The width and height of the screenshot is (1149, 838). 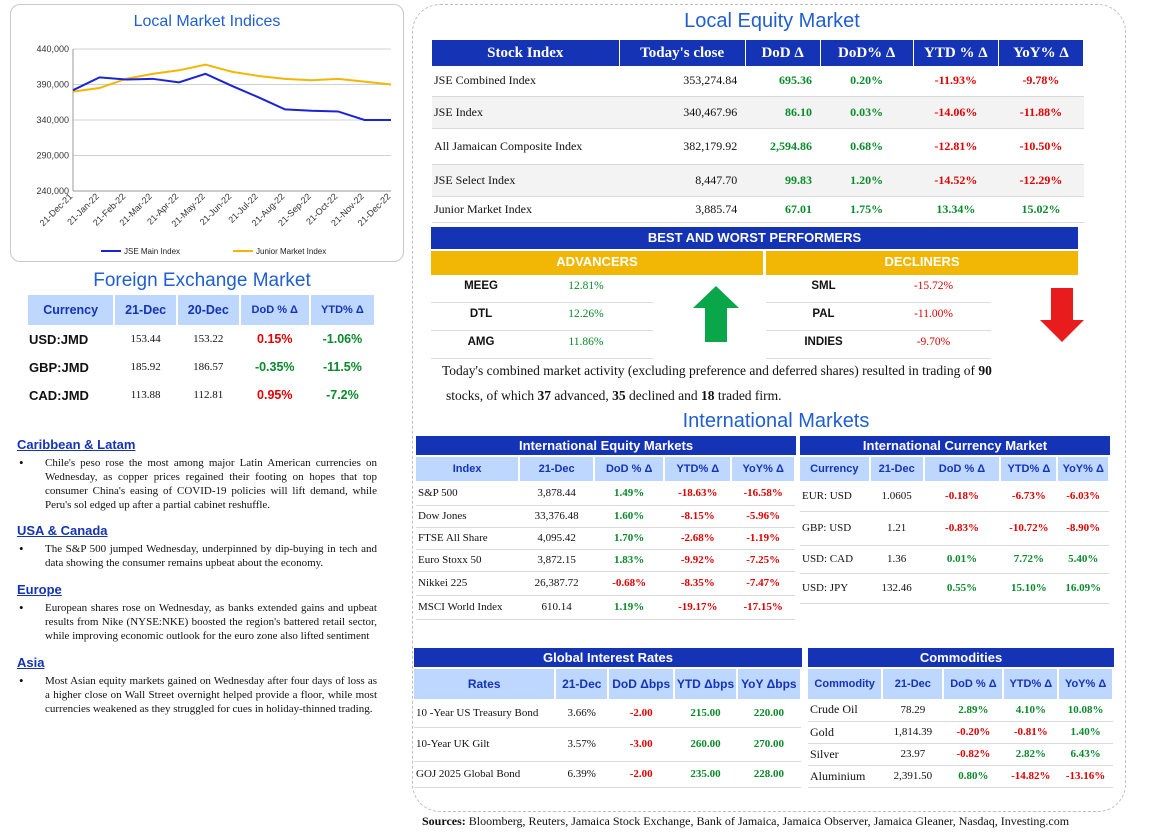 What do you see at coordinates (1086, 684) in the screenshot?
I see `commodities-header-cell: YoY% Δ` at bounding box center [1086, 684].